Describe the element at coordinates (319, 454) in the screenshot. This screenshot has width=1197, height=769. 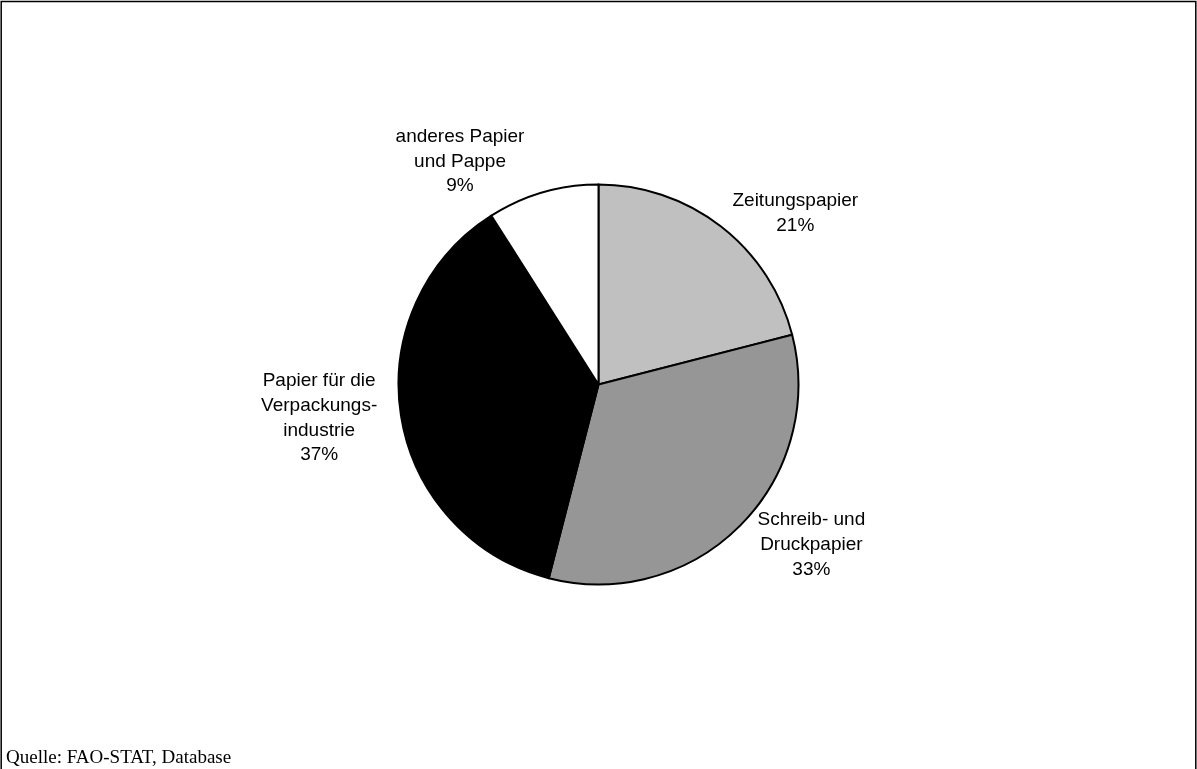
I see `data-label: 37%` at that location.